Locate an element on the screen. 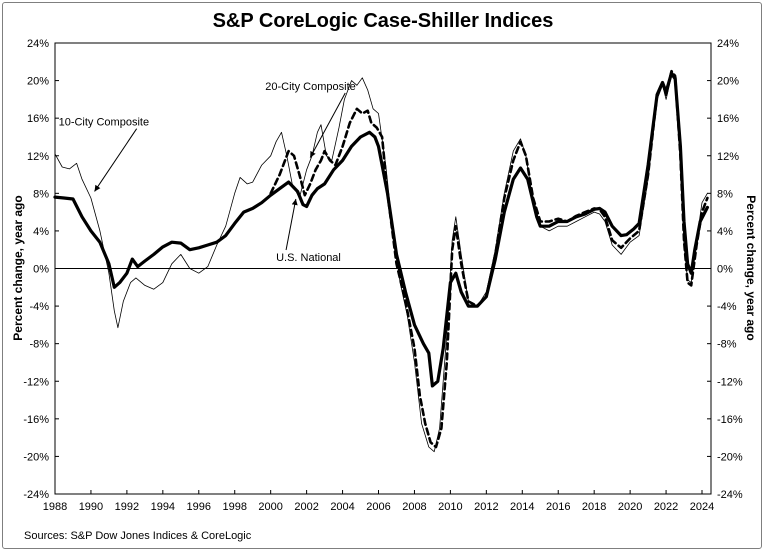 This screenshot has width=766, height=553. y-tick-label-right: -8% is located at coordinates (727, 345).